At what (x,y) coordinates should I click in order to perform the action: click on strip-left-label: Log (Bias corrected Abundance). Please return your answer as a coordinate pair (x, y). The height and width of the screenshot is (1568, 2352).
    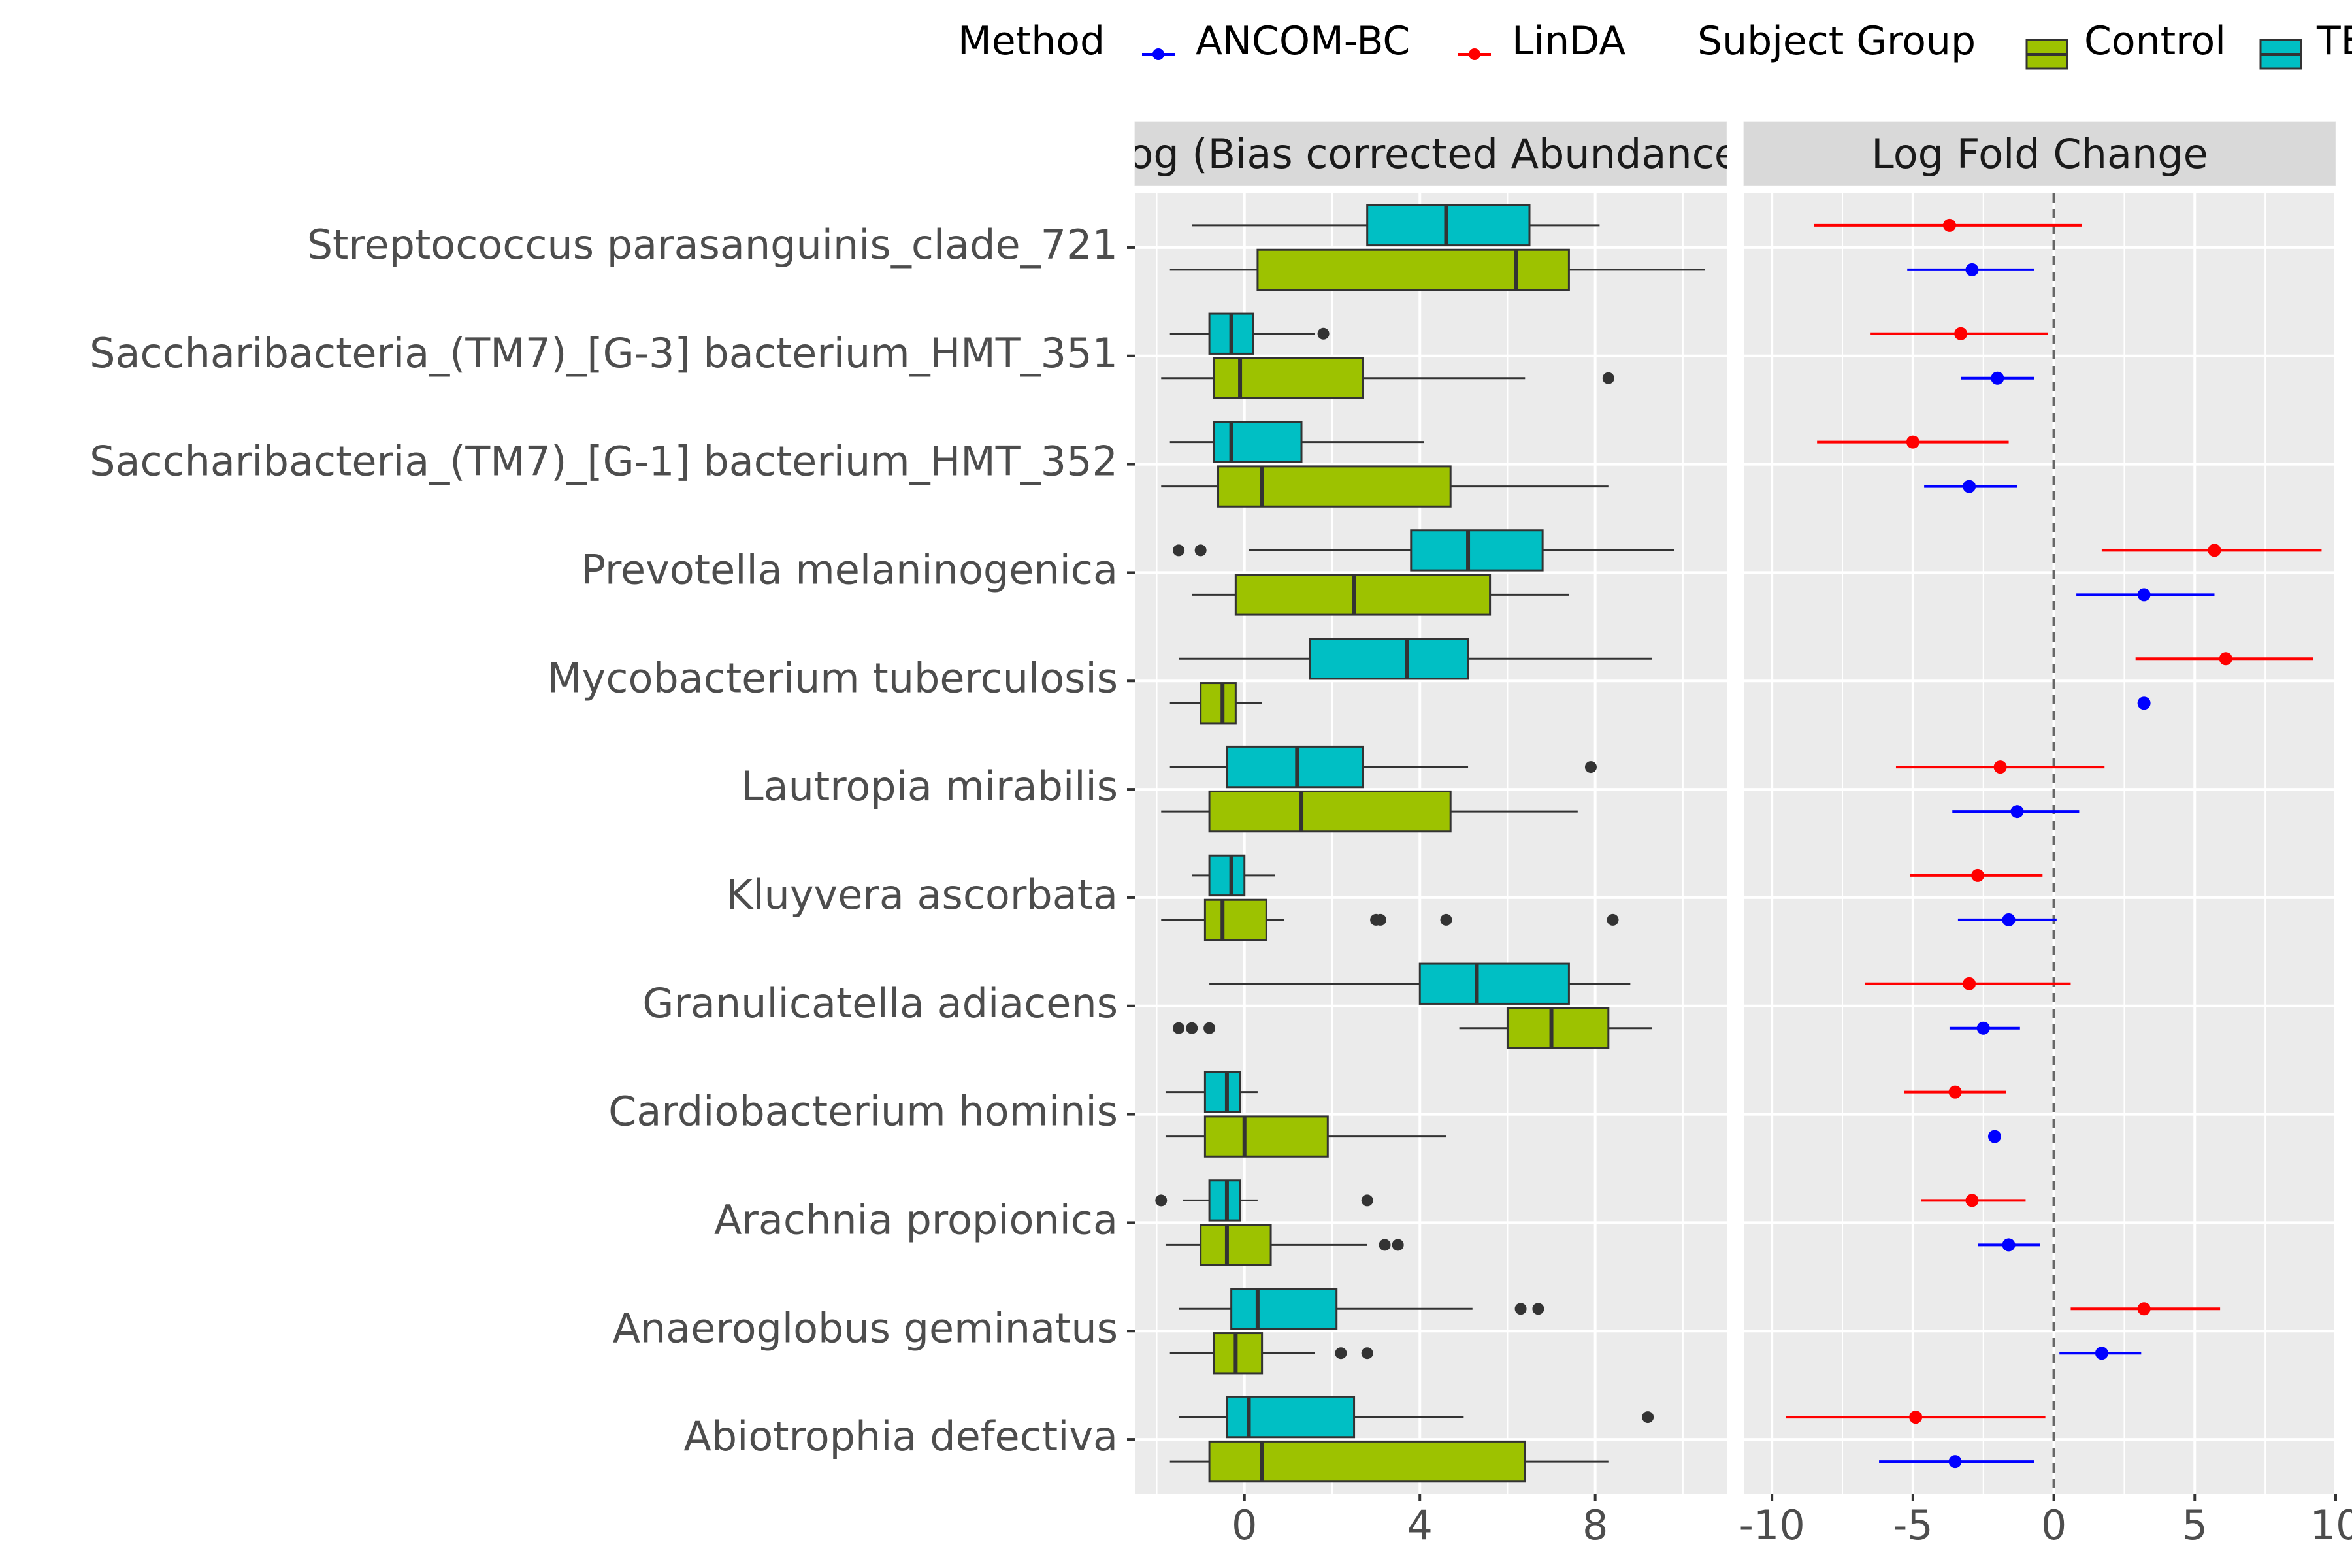
    Looking at the image, I should click on (1431, 154).